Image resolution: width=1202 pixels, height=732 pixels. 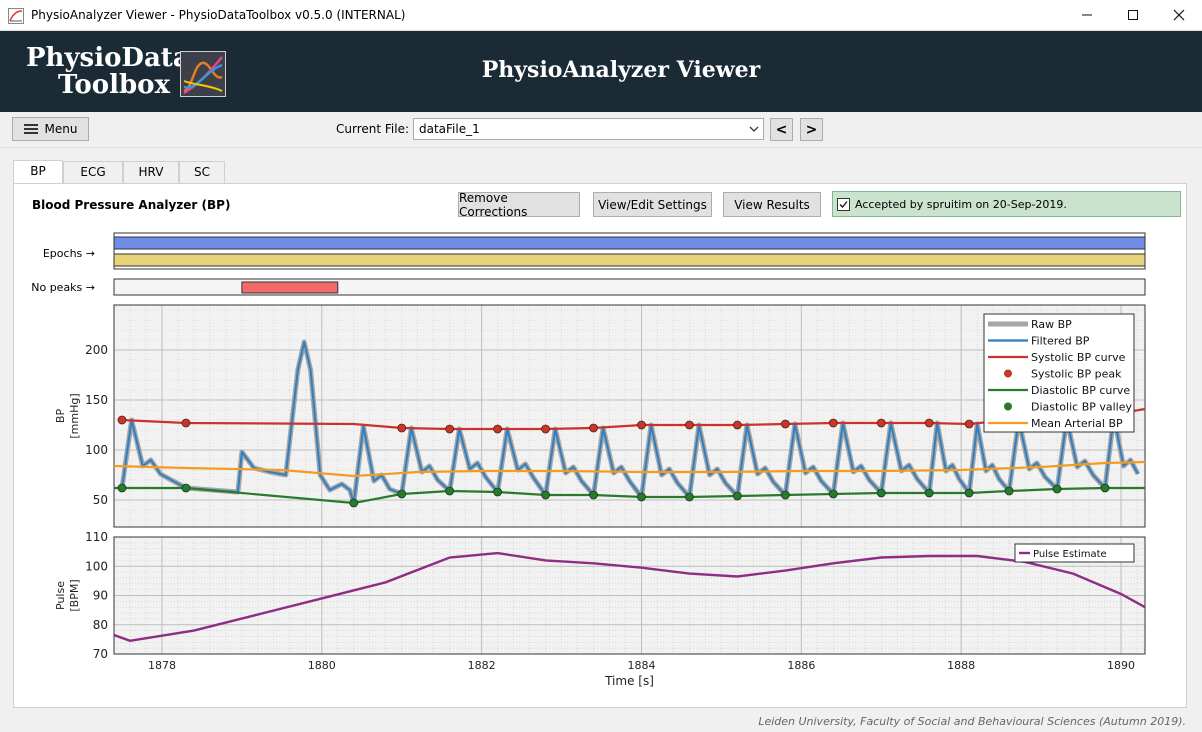 What do you see at coordinates (1179, 15) in the screenshot?
I see `close-icon` at bounding box center [1179, 15].